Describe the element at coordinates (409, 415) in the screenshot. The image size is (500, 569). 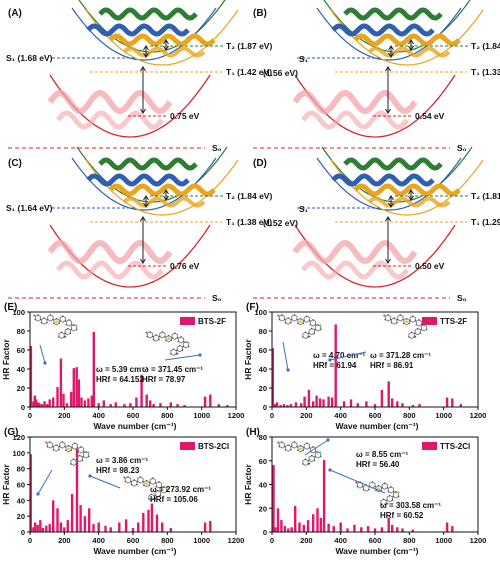
I see `x-tick-label: 800` at that location.